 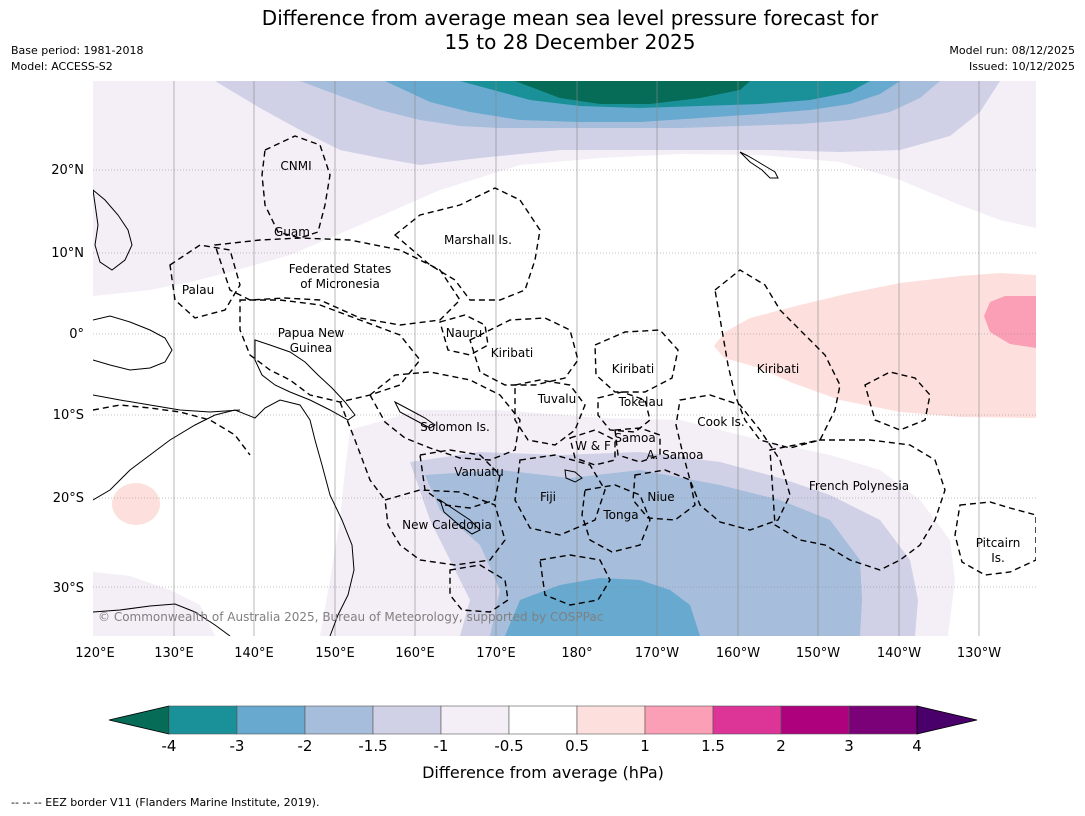 I want to click on eez-new-caledonia, so click(x=445, y=527).